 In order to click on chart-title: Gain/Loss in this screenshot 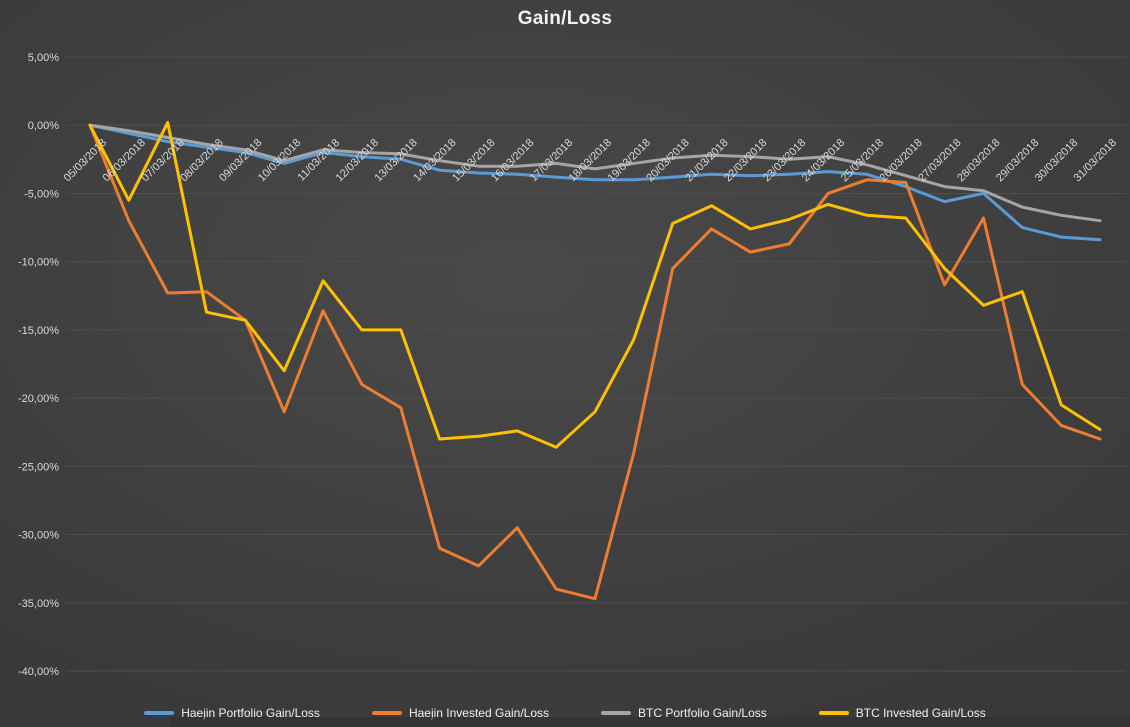, I will do `click(565, 18)`.